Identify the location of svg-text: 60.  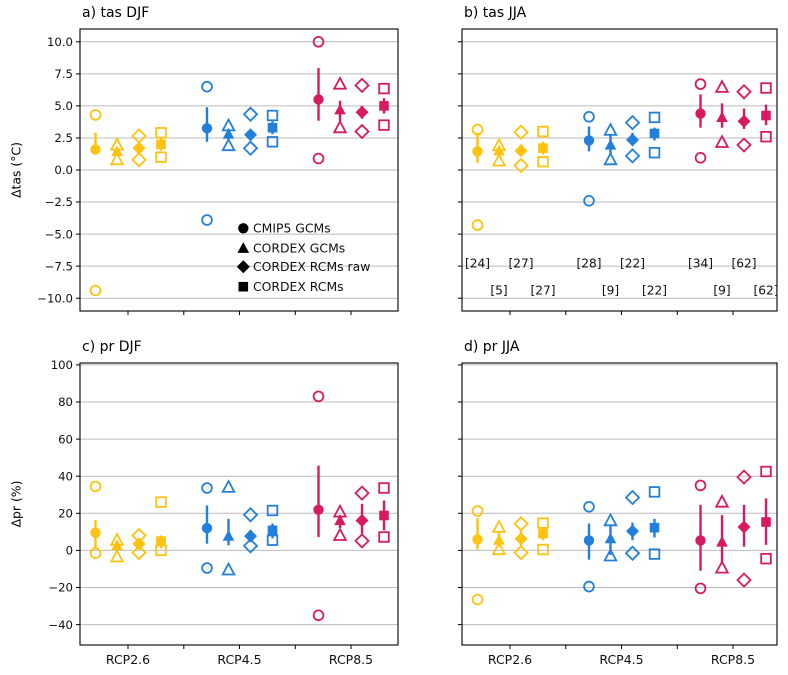
(65, 439).